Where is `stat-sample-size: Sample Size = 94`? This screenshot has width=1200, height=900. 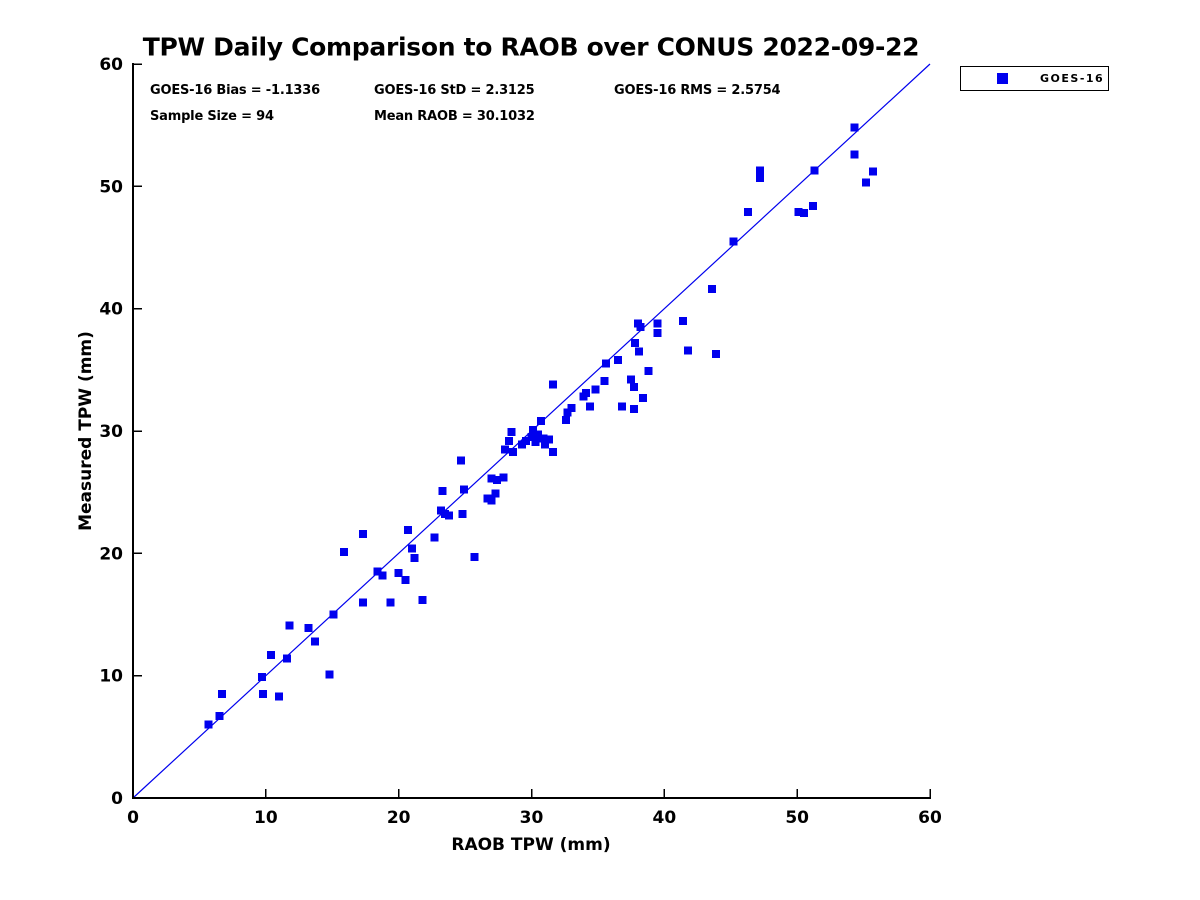
stat-sample-size: Sample Size = 94 is located at coordinates (212, 116).